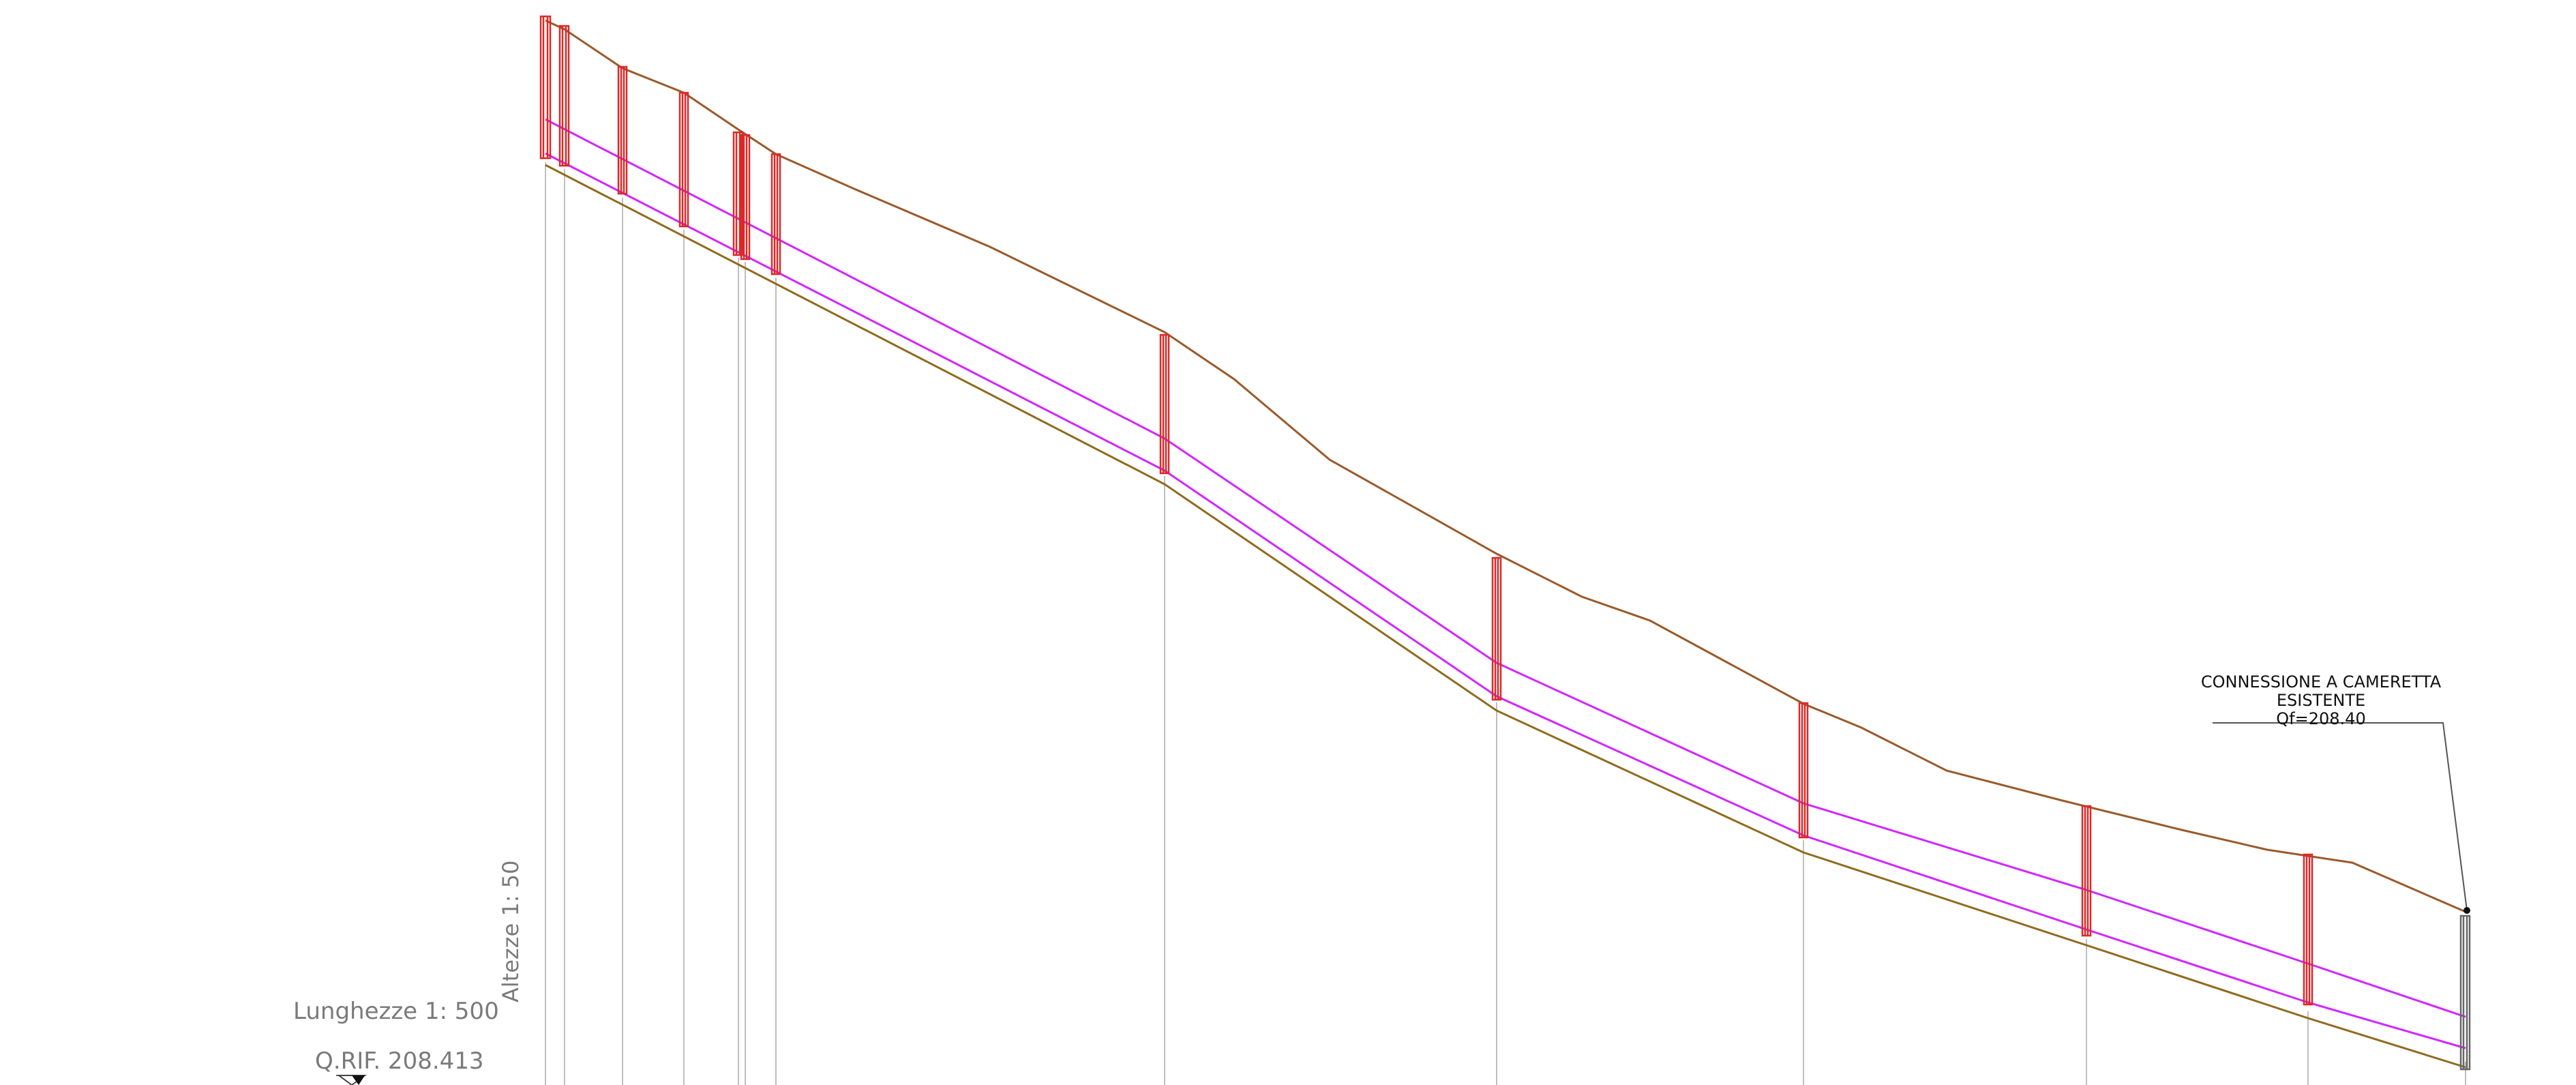 The width and height of the screenshot is (2576, 1085). I want to click on callout-line-1: CONNESSIONE A CAMERETTA, so click(2321, 682).